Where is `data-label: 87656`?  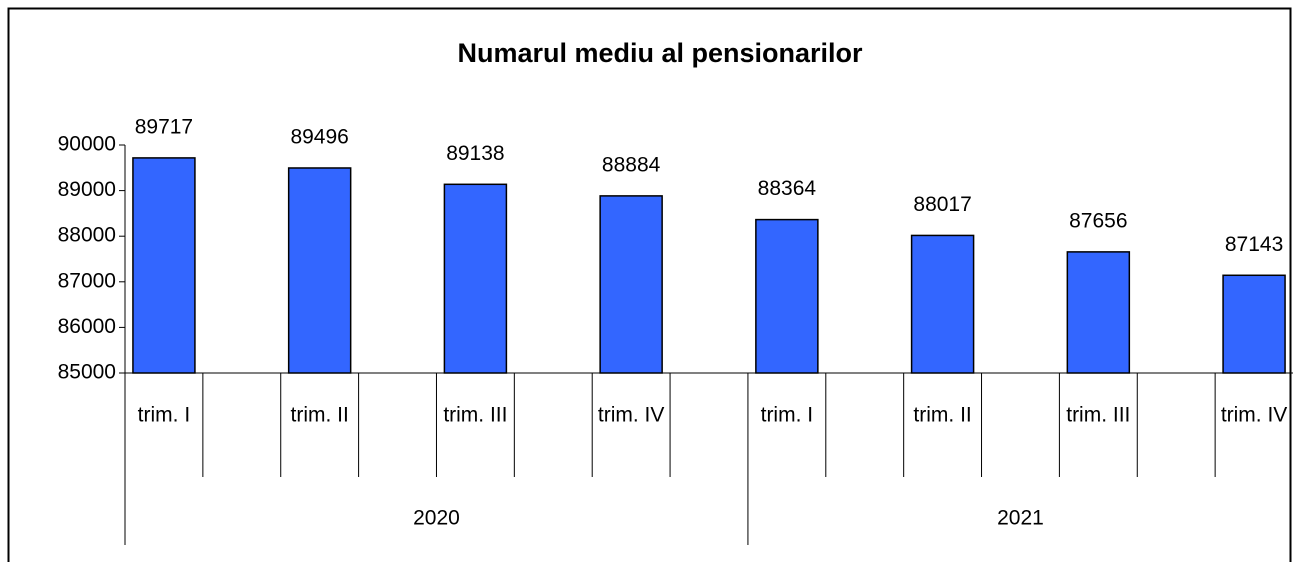 data-label: 87656 is located at coordinates (1098, 220).